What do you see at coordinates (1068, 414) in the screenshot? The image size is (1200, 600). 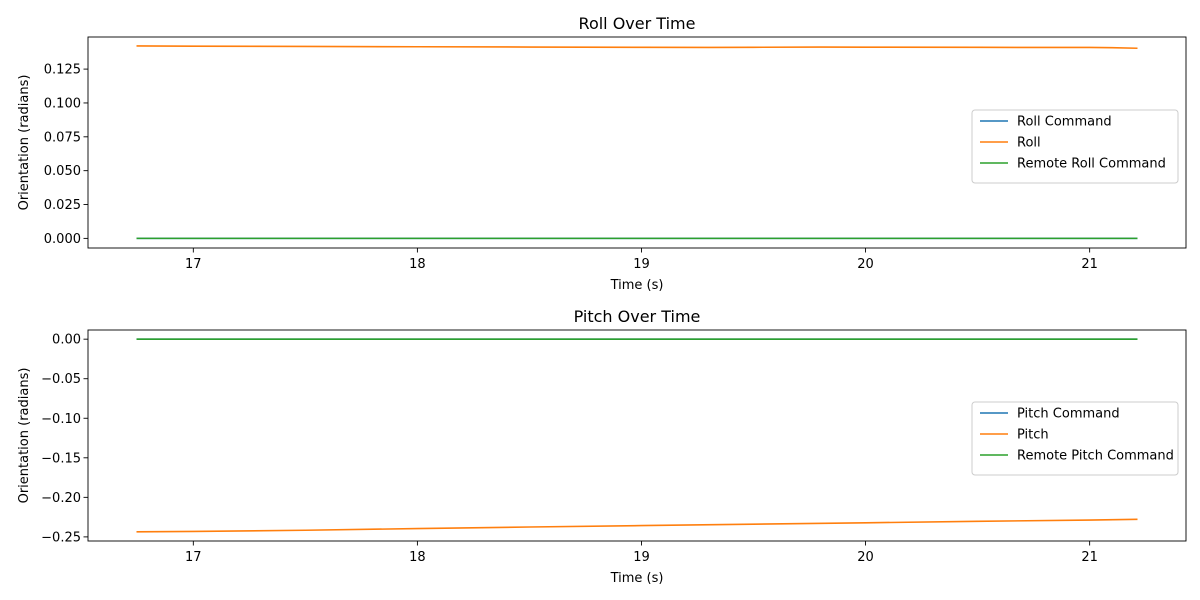 I see `legend-label: Pitch Command` at bounding box center [1068, 414].